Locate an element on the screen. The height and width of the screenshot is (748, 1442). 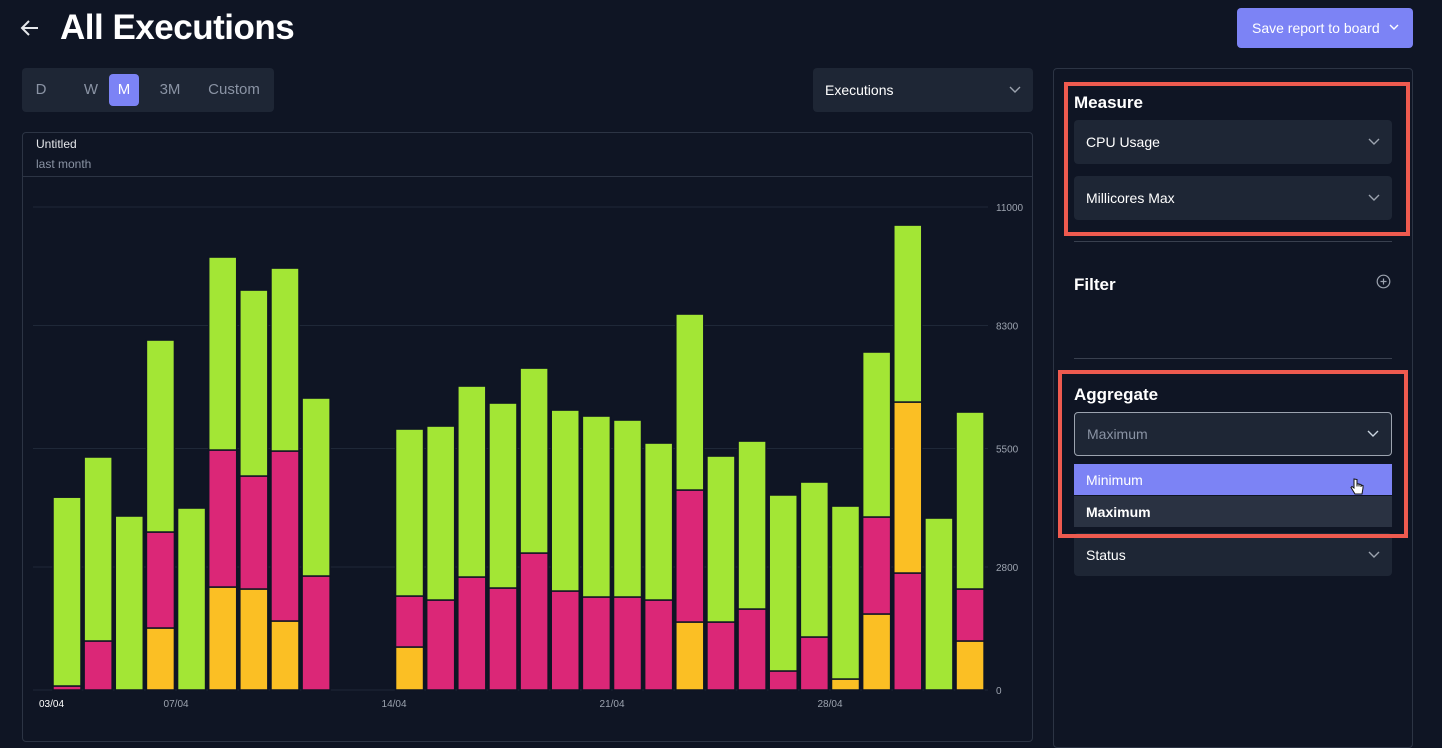
range-tab: Custom is located at coordinates (234, 89).